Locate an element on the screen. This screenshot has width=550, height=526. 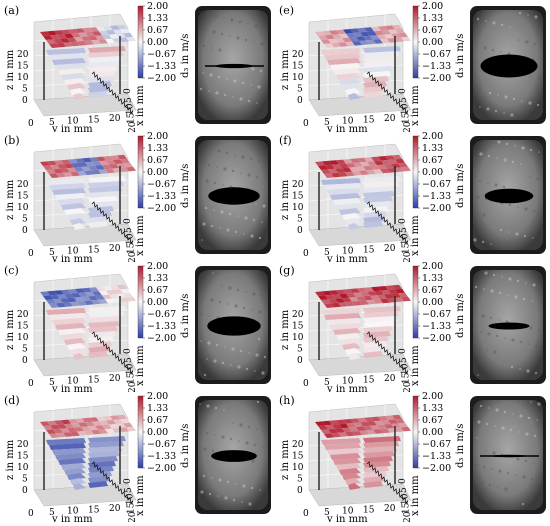
y-tick-label: 0 is located at coordinates (306, 384).